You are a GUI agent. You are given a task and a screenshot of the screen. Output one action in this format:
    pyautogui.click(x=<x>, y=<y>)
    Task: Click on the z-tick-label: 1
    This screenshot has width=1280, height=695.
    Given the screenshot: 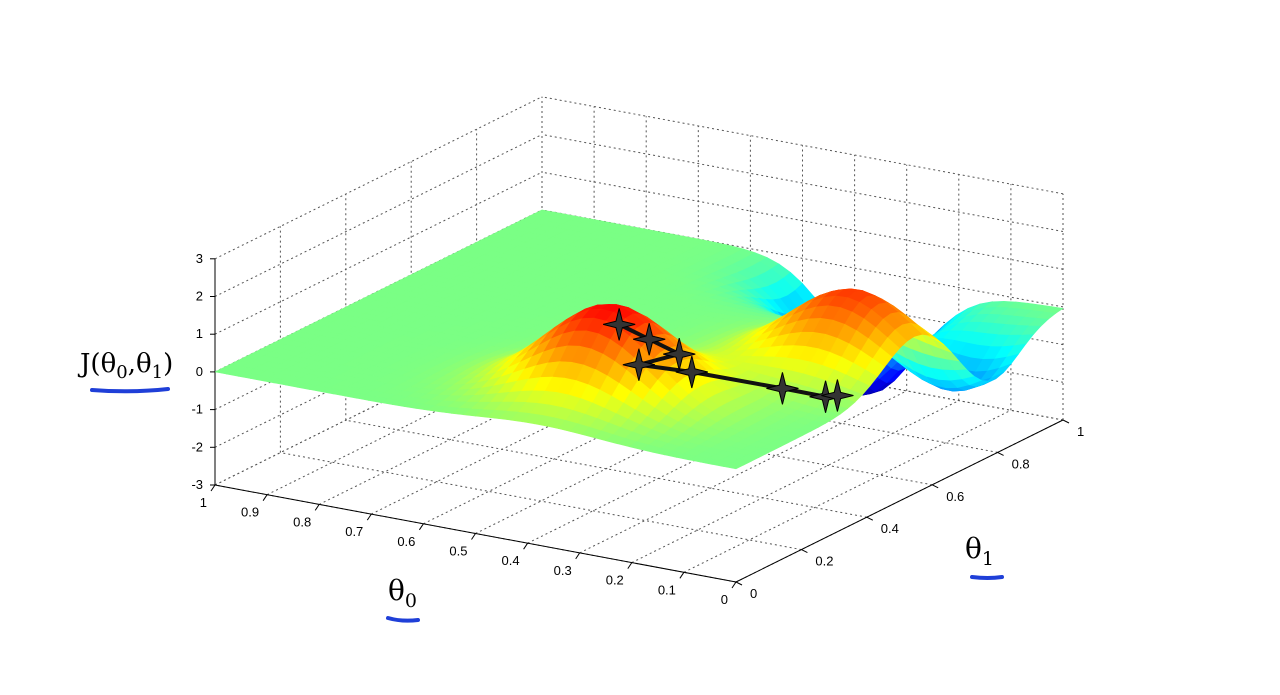 What is the action you would take?
    pyautogui.click(x=199, y=333)
    